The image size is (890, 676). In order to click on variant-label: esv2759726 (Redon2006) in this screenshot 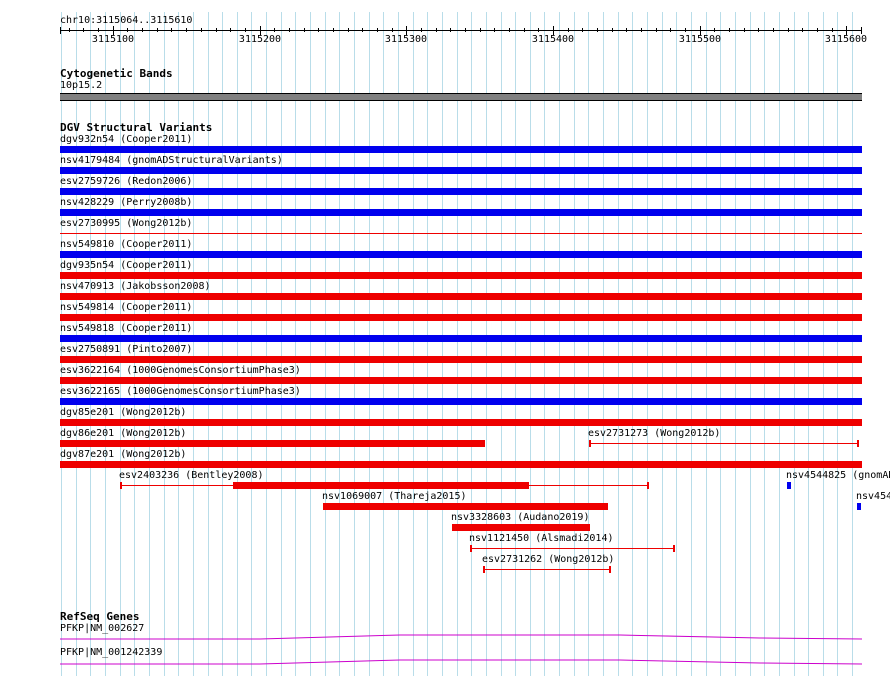, I will do `click(126, 181)`.